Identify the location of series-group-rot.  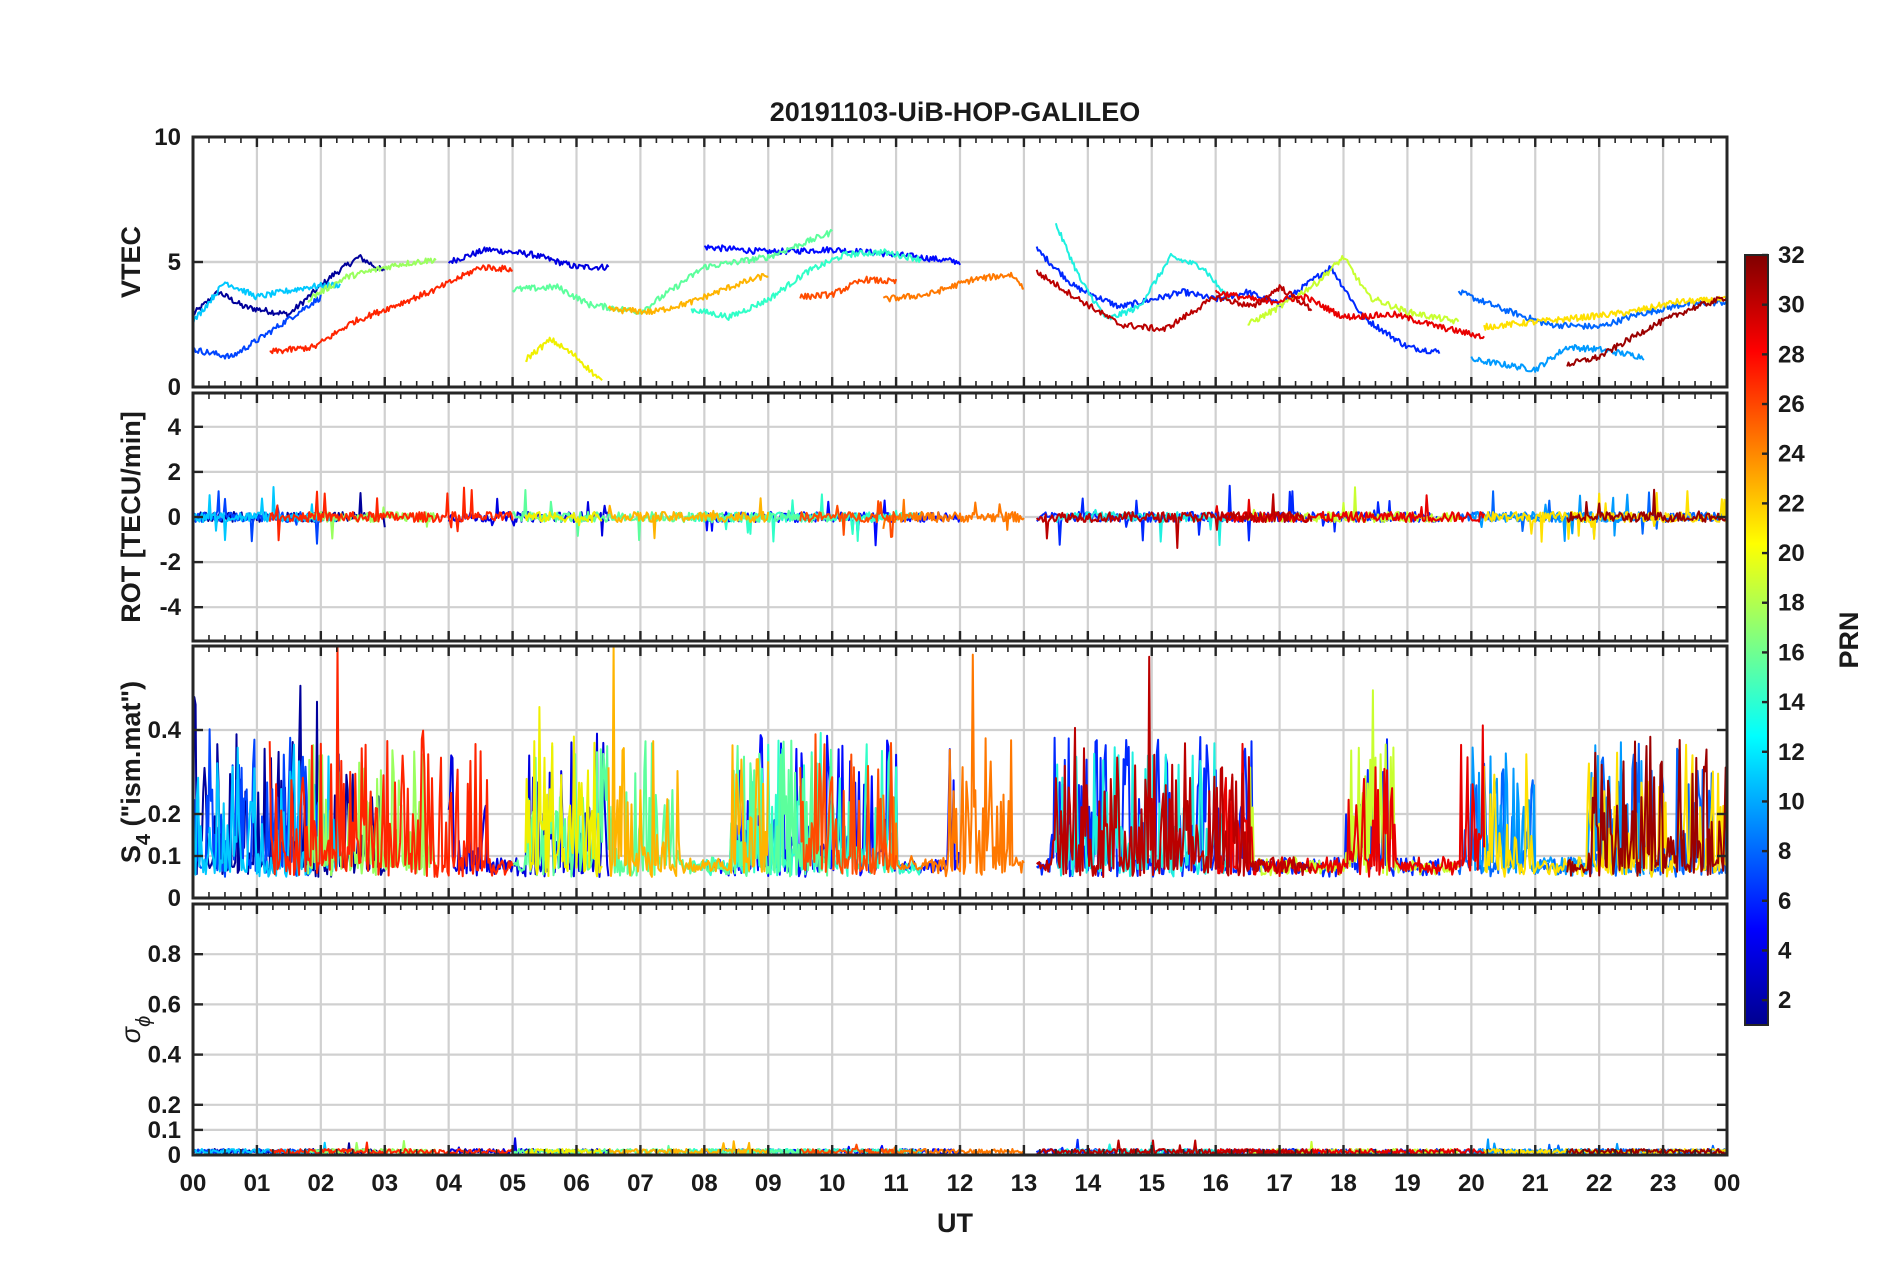
(960, 516).